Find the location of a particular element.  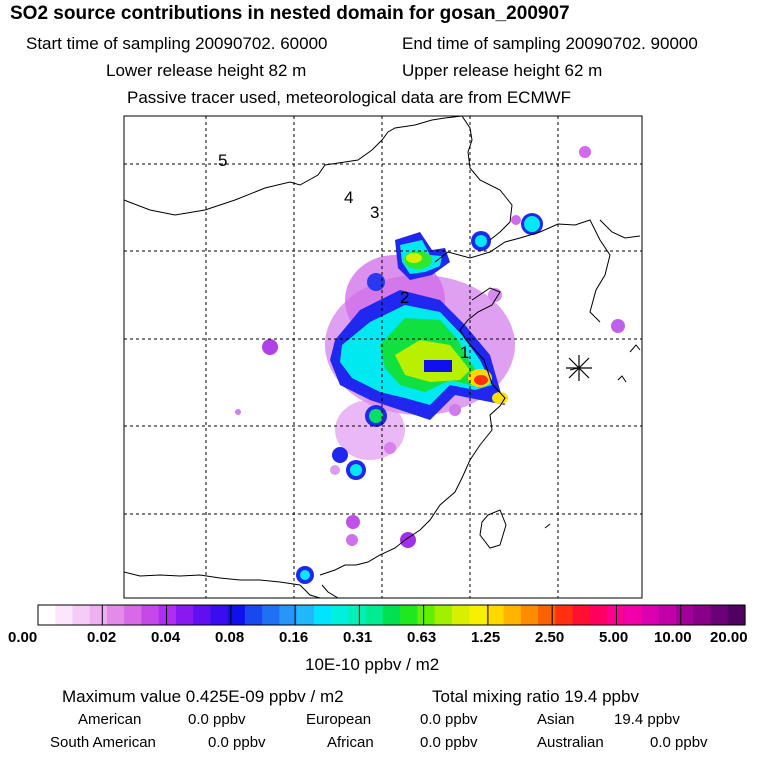

region-value-south-american: 0.0 ppbv is located at coordinates (237, 742).